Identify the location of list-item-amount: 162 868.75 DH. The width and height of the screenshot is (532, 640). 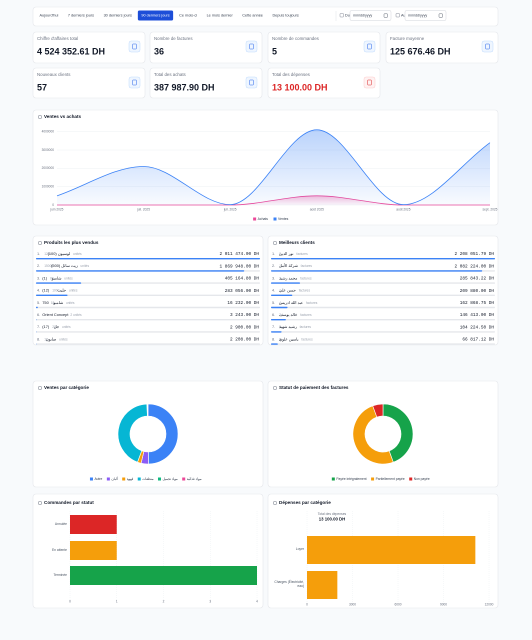
(477, 303).